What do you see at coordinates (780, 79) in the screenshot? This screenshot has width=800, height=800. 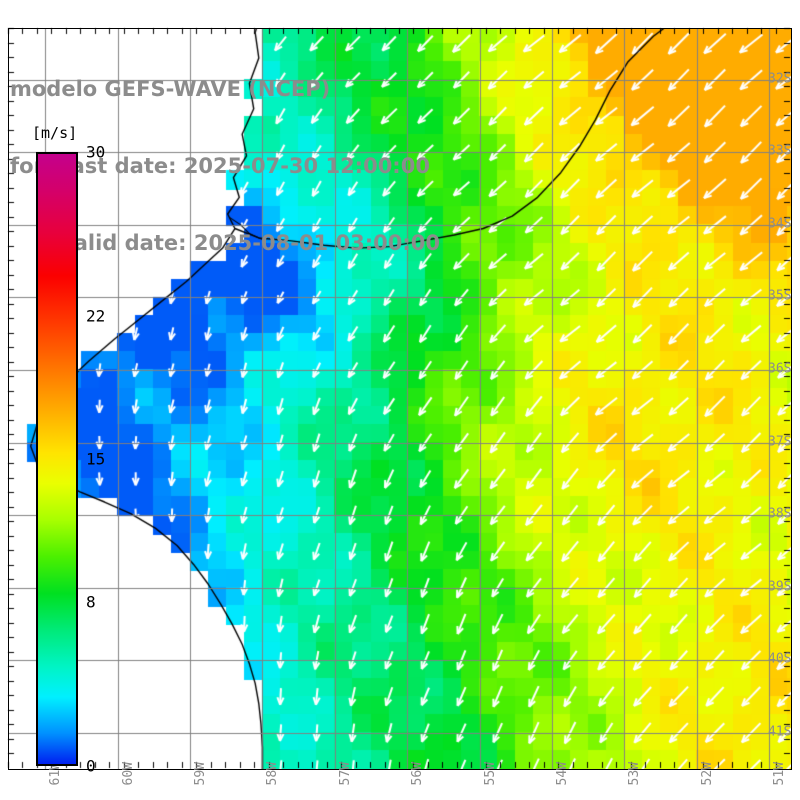 I see `latitude-label-32S: 32S` at bounding box center [780, 79].